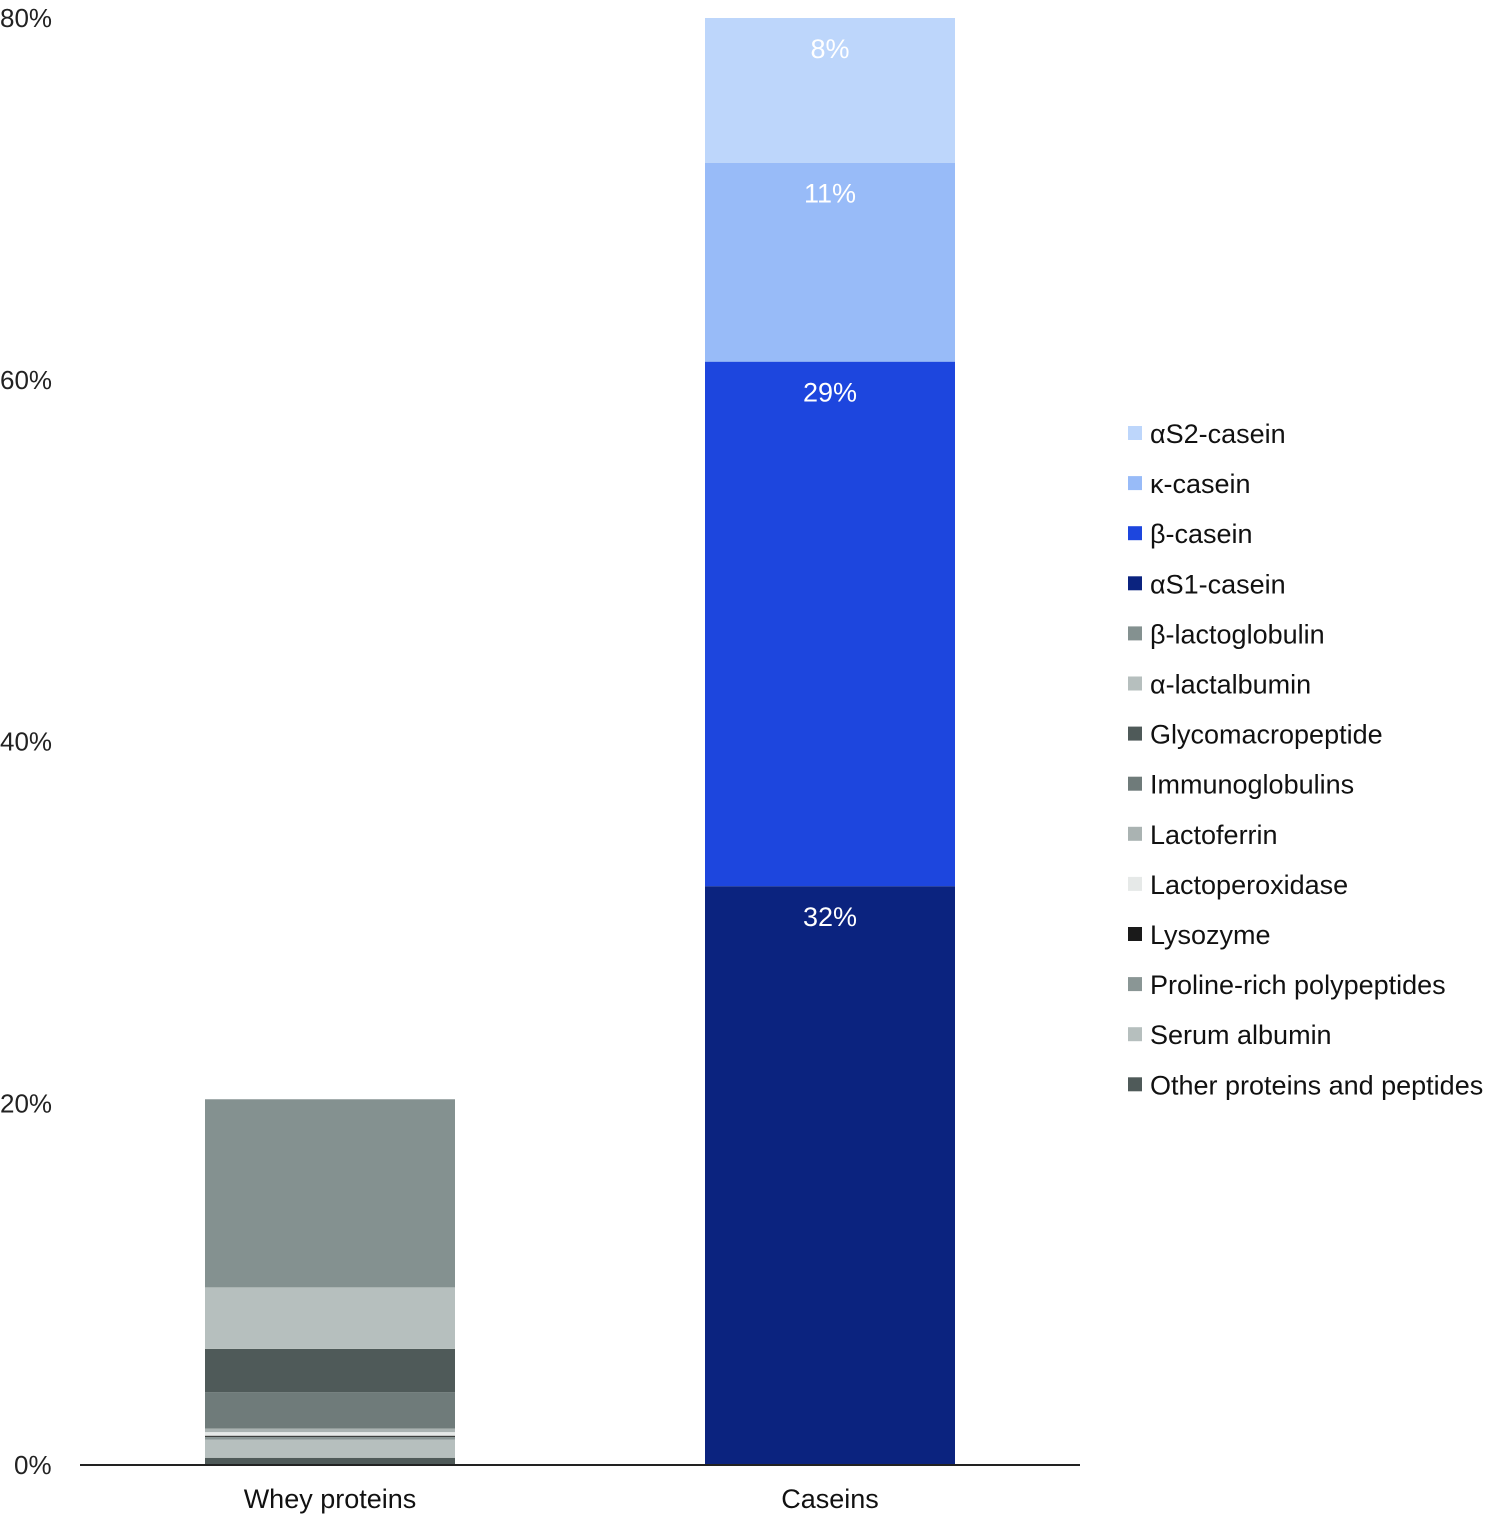 This screenshot has height=1517, width=1500. I want to click on y-tick-labels: 0% 20% 40% 60% 80%, so click(26, 741).